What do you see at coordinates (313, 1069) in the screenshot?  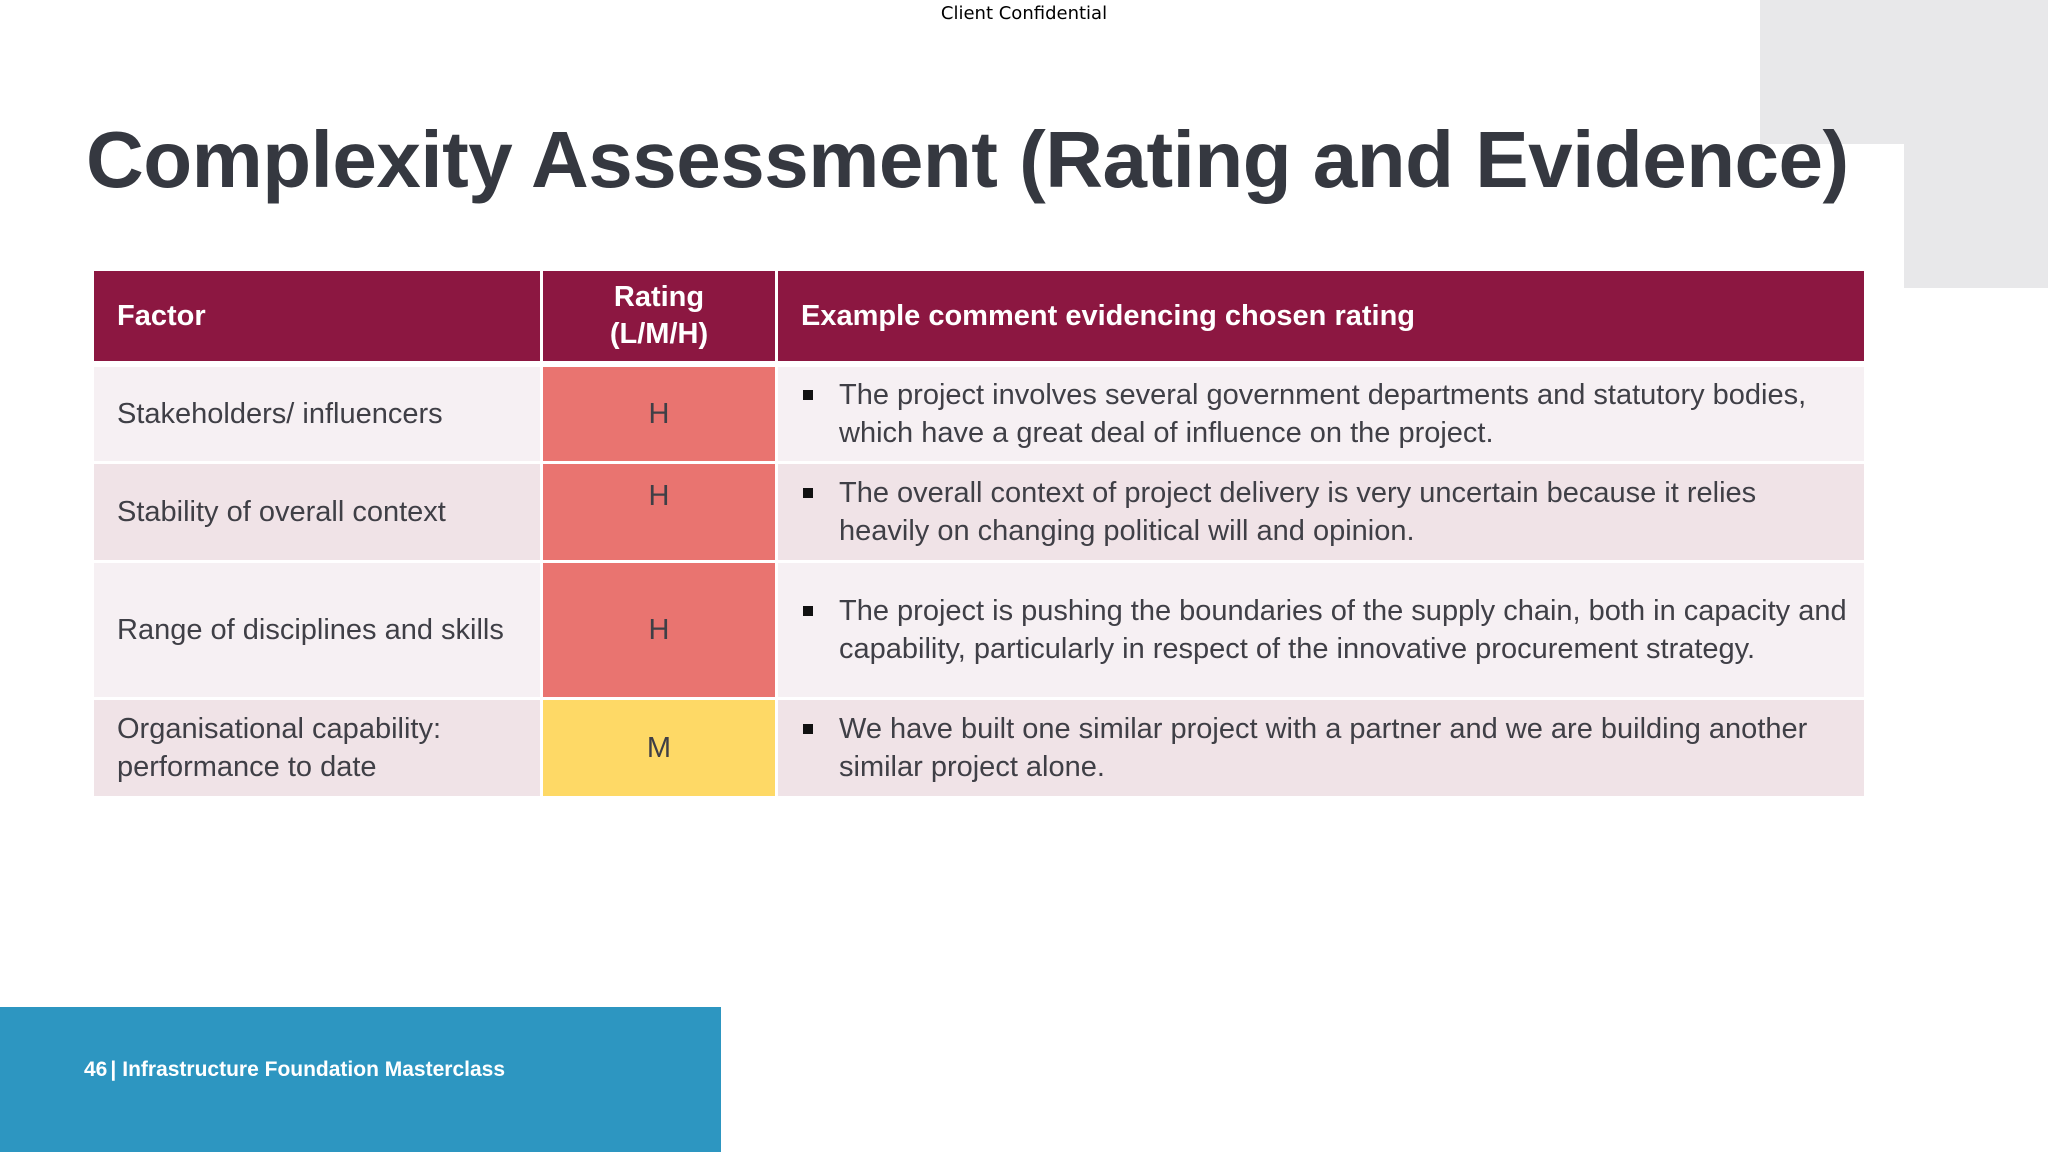 I see `course-name: Infrastructure Foundation Masterclass` at bounding box center [313, 1069].